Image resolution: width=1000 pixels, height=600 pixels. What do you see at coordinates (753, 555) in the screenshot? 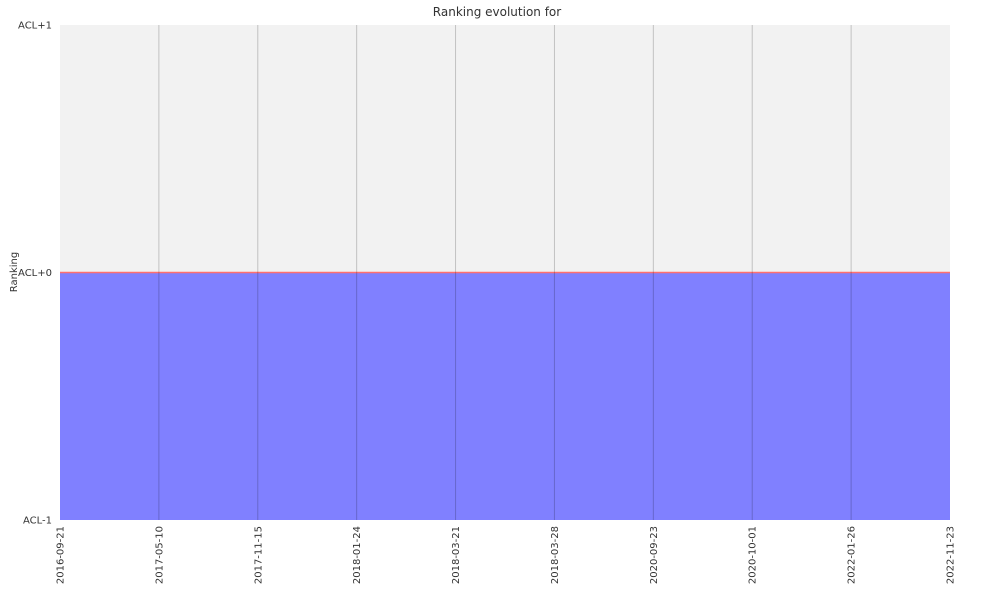
I see `x-tick-label: 2020-10-01` at bounding box center [753, 555].